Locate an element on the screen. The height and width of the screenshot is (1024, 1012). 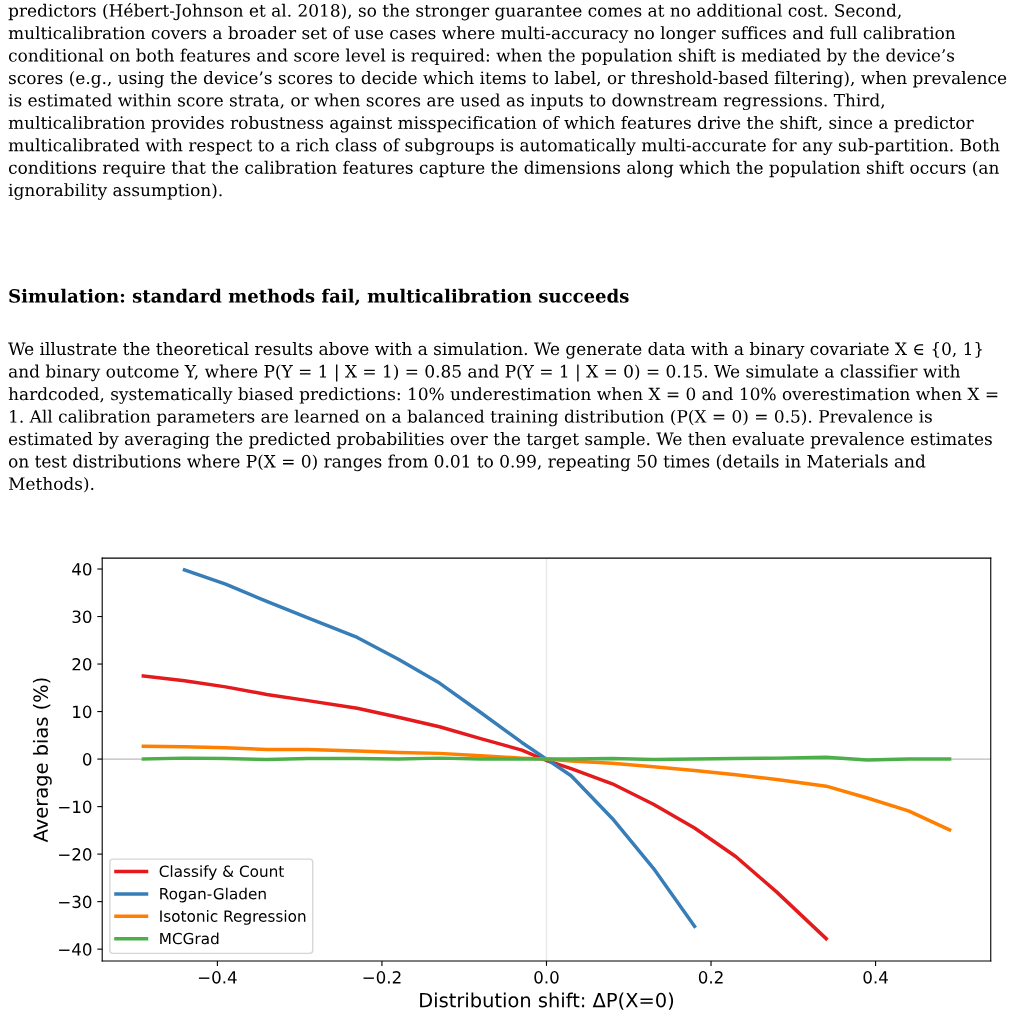
y-tick-label: 10 is located at coordinates (82, 712).